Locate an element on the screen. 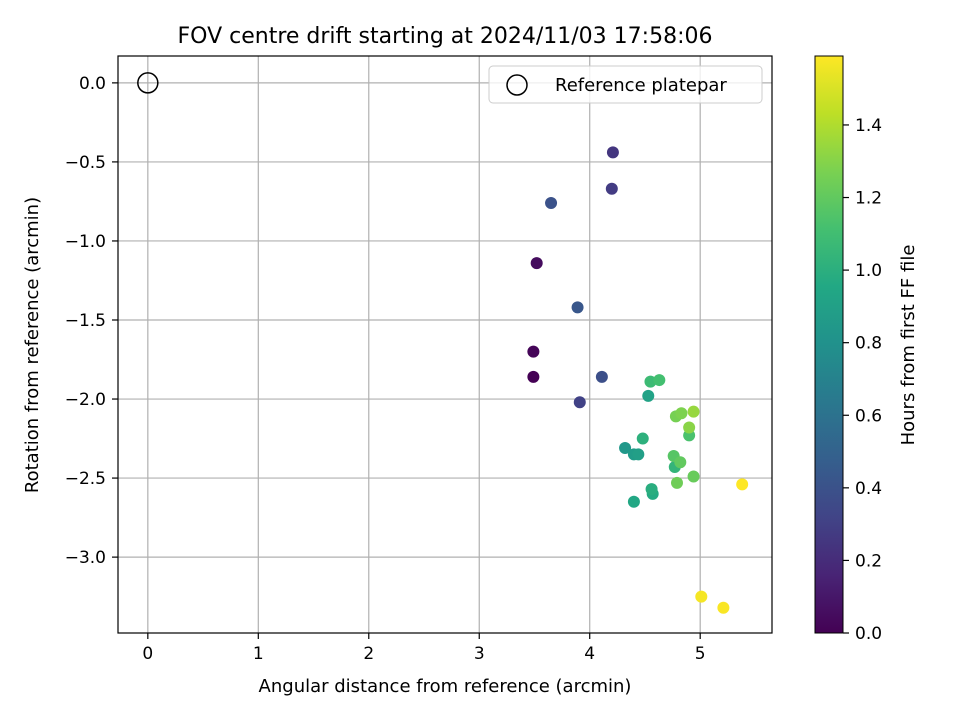  x-tick-label: 1 is located at coordinates (258, 654).